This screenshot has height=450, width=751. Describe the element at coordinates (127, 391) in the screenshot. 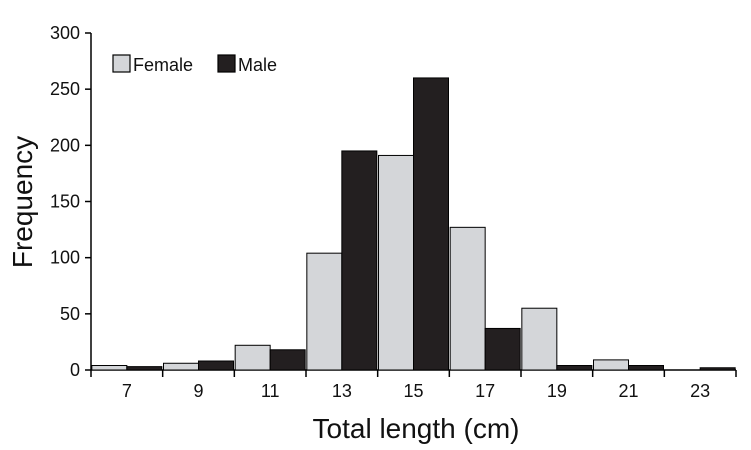

I see `x-tick-label: 7` at that location.